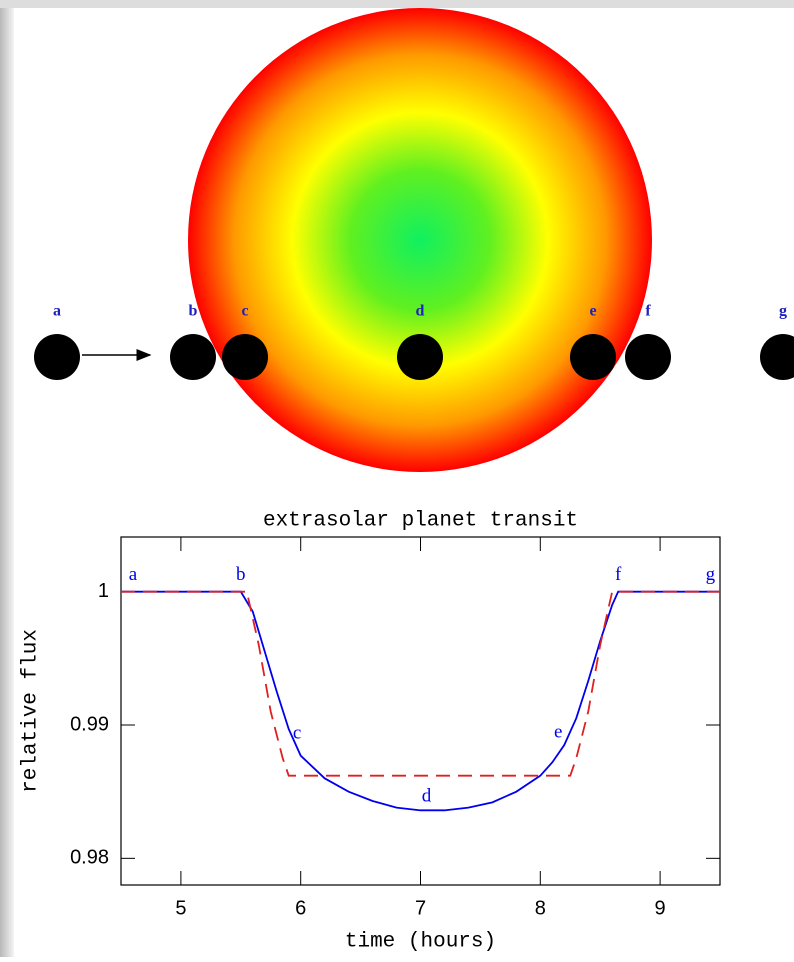 The width and height of the screenshot is (794, 962). Describe the element at coordinates (783, 311) in the screenshot. I see `planet-label: g` at that location.